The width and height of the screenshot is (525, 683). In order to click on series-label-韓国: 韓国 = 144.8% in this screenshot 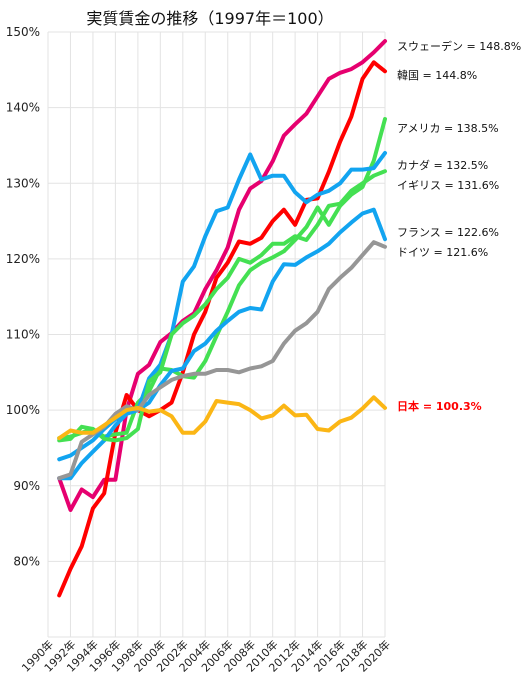, I will do `click(437, 75)`.